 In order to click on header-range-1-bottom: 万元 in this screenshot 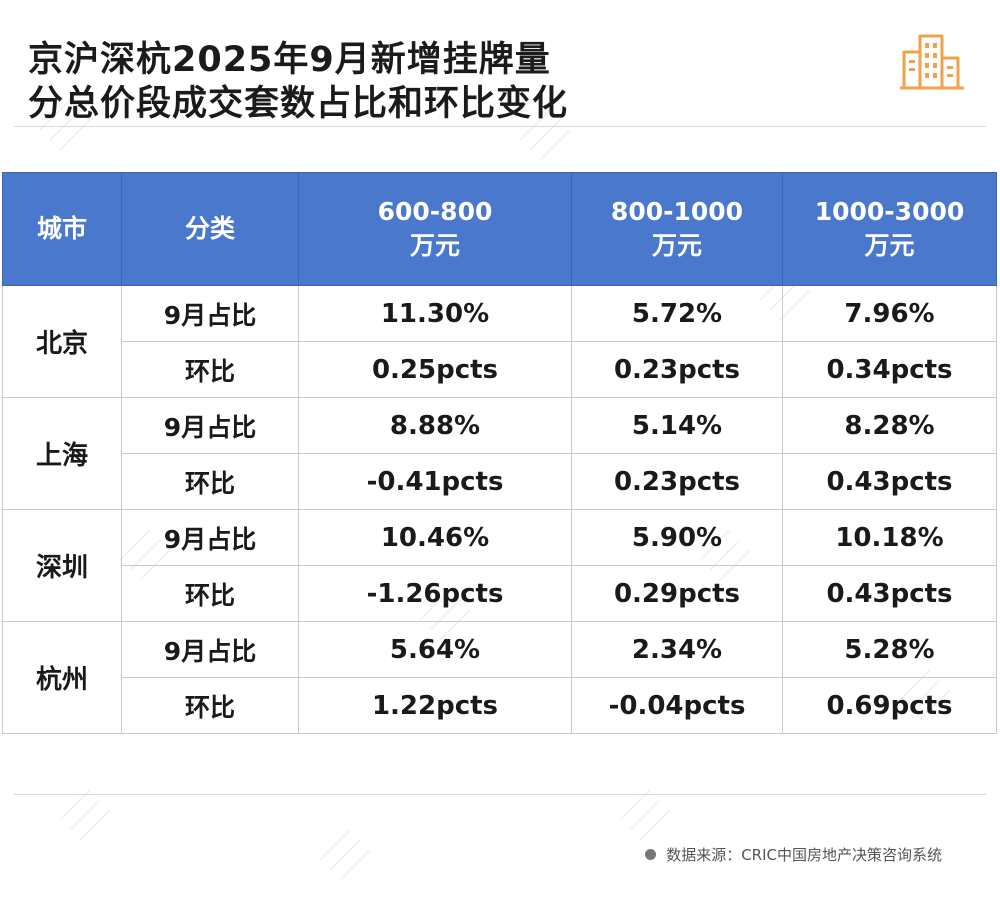, I will do `click(434, 245)`.